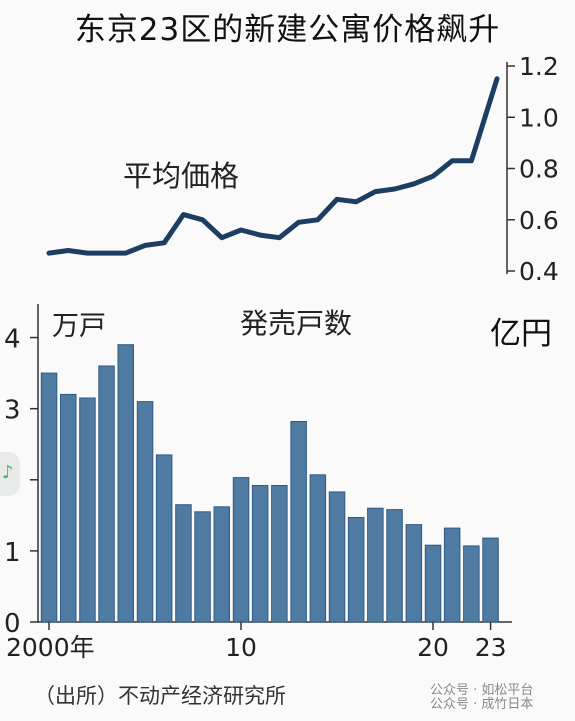 The image size is (575, 721). Describe the element at coordinates (482, 704) in the screenshot. I see `watermark-line: 公众号 · 成竹日本` at that location.